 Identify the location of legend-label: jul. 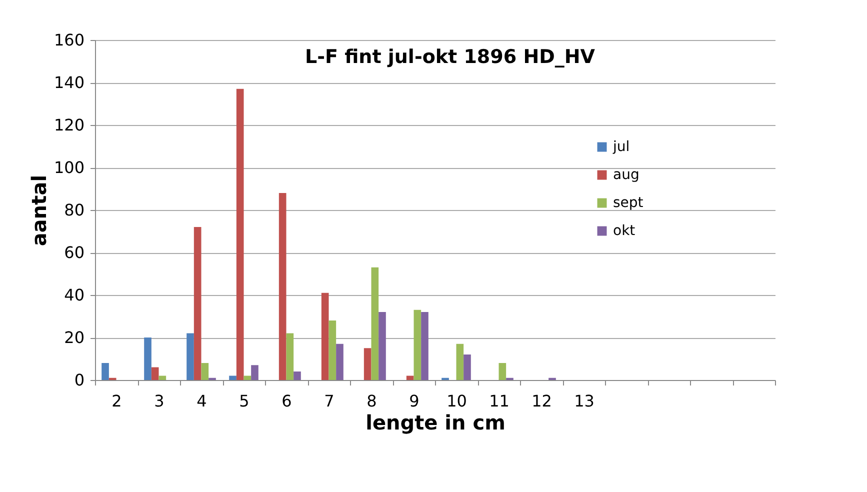
(621, 147).